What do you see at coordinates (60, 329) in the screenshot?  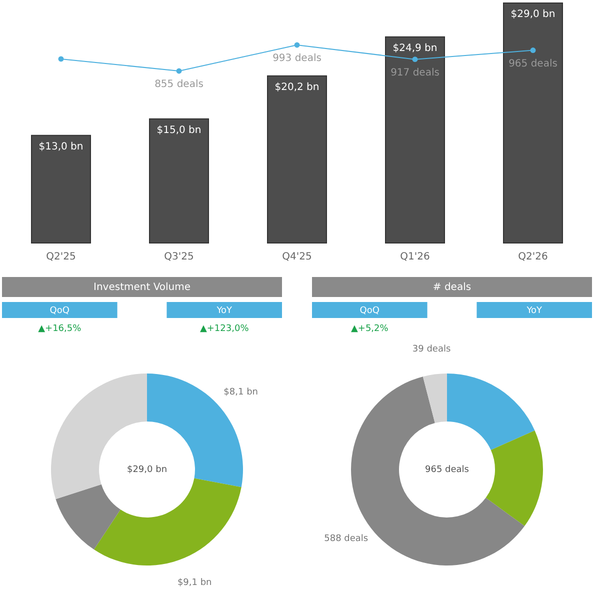 I see `text: ▲+16,5%` at bounding box center [60, 329].